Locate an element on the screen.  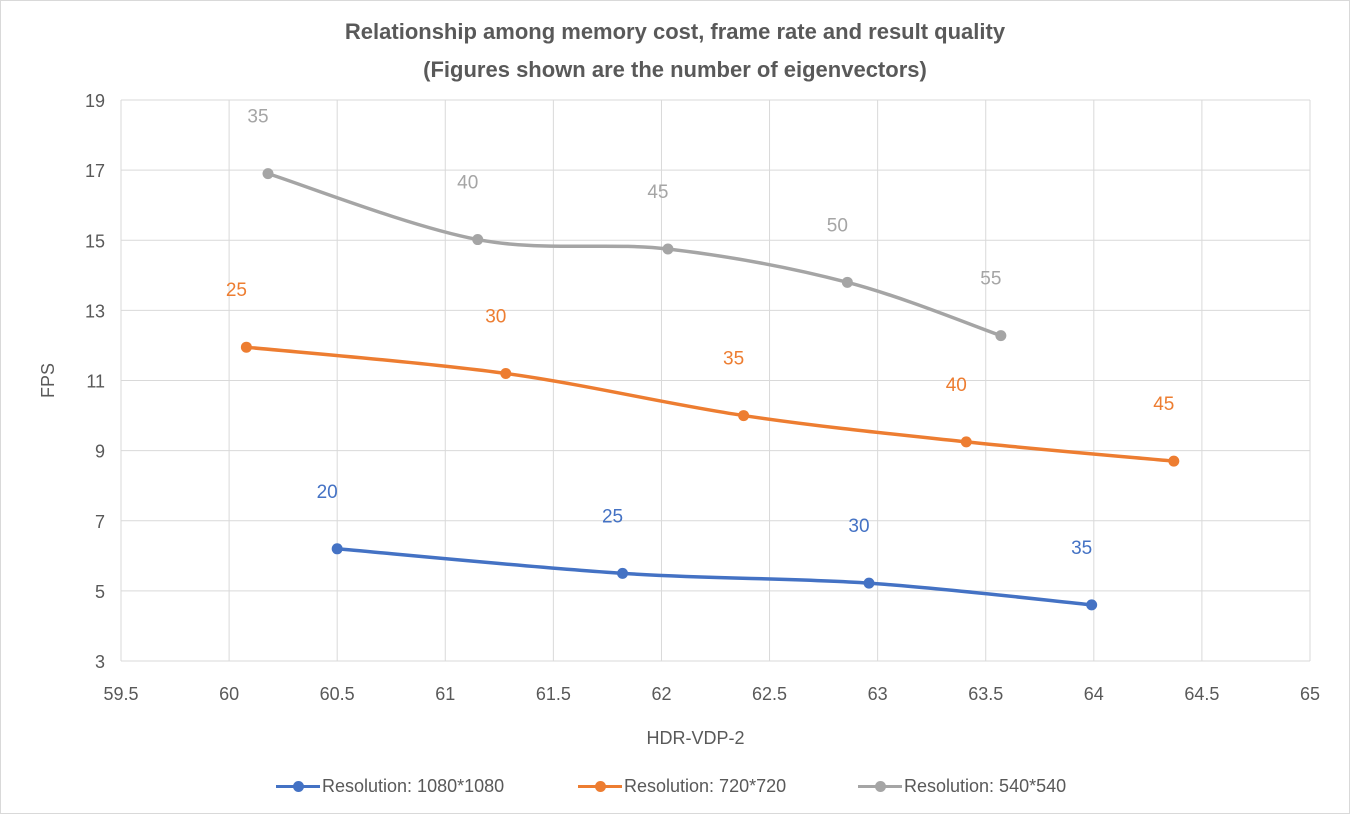
x-axis-label: HDR-VDP-2 is located at coordinates (695, 738).